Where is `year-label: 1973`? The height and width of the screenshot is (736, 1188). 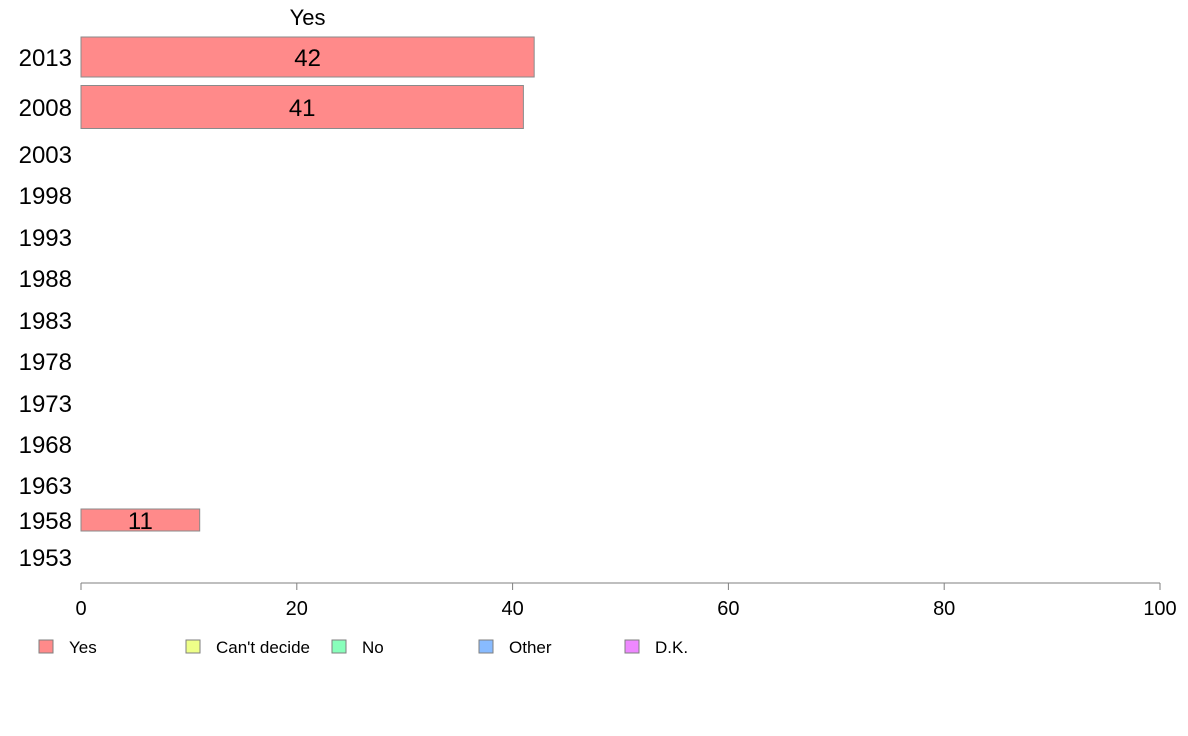
year-label: 1973 is located at coordinates (45, 404).